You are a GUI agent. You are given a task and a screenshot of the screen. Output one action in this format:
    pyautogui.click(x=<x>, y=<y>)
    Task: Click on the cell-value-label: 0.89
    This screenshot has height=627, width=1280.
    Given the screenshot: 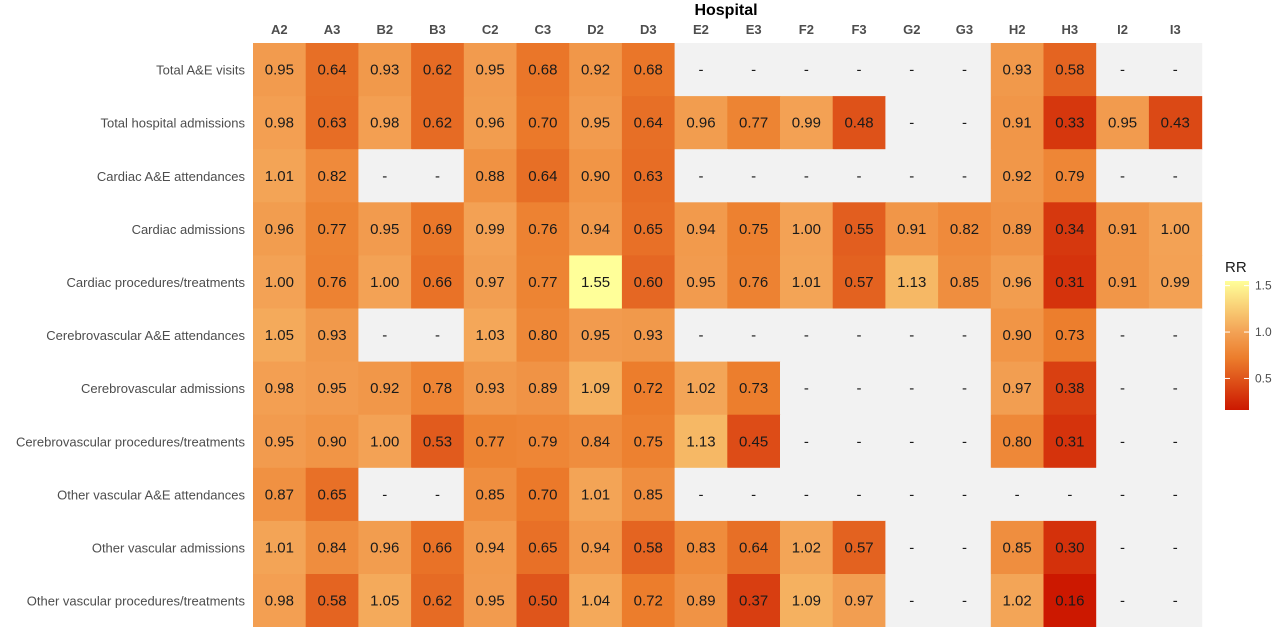 What is the action you would take?
    pyautogui.click(x=542, y=388)
    